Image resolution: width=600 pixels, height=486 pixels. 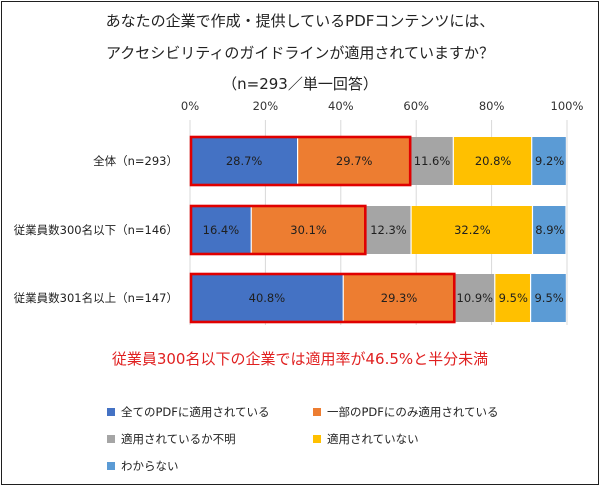 I want to click on data-label: 20.8%, so click(x=493, y=161).